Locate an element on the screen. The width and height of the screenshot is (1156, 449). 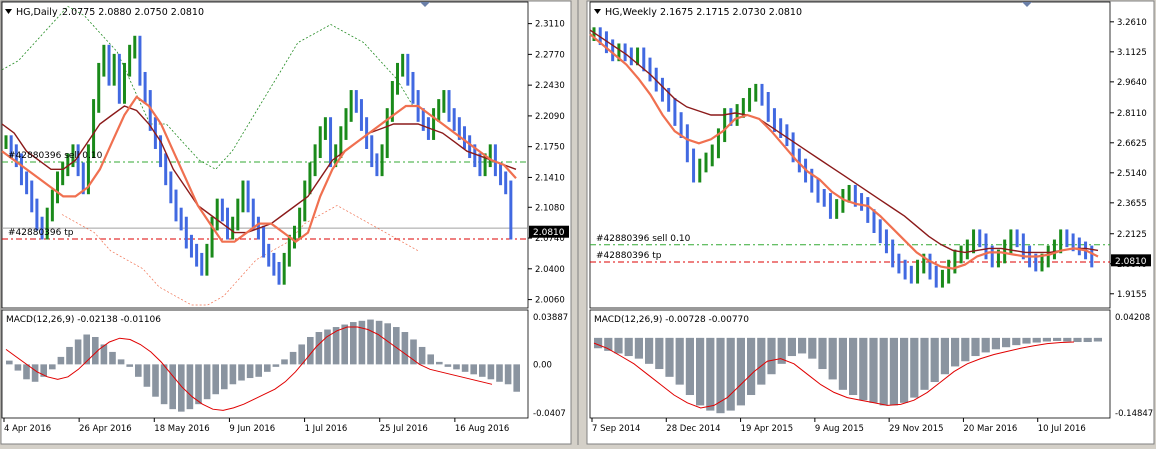
current-price-badge is located at coordinates (1131, 260).